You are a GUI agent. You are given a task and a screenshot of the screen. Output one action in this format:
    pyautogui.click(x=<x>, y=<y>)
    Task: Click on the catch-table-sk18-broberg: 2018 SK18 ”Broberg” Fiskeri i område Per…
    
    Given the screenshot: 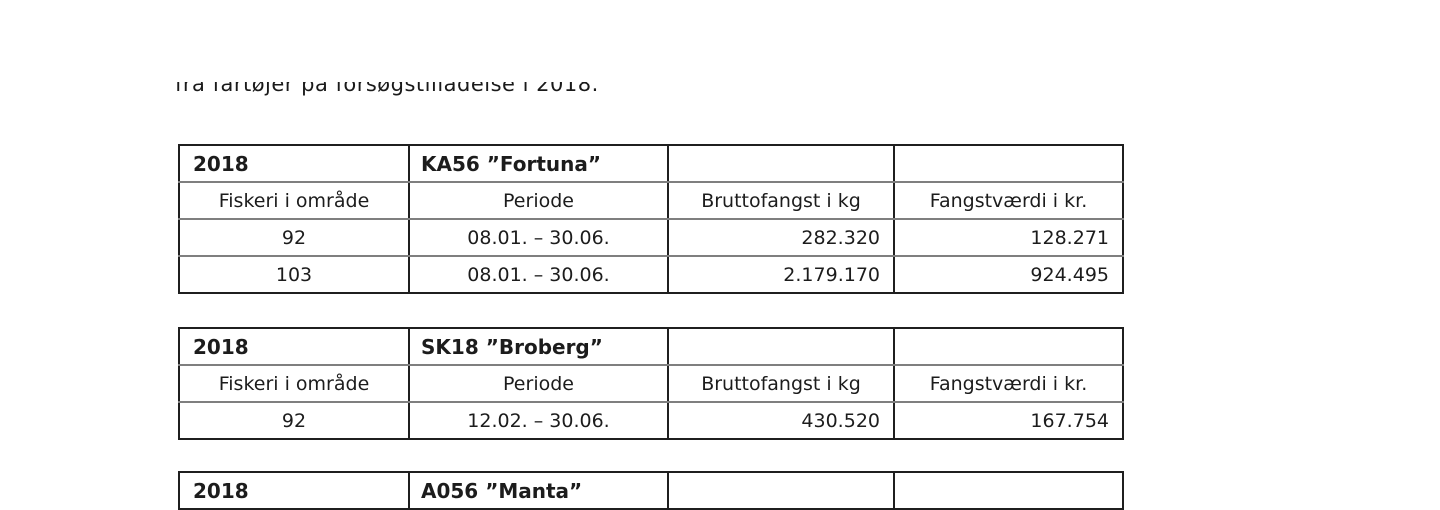 What is the action you would take?
    pyautogui.click(x=651, y=383)
    